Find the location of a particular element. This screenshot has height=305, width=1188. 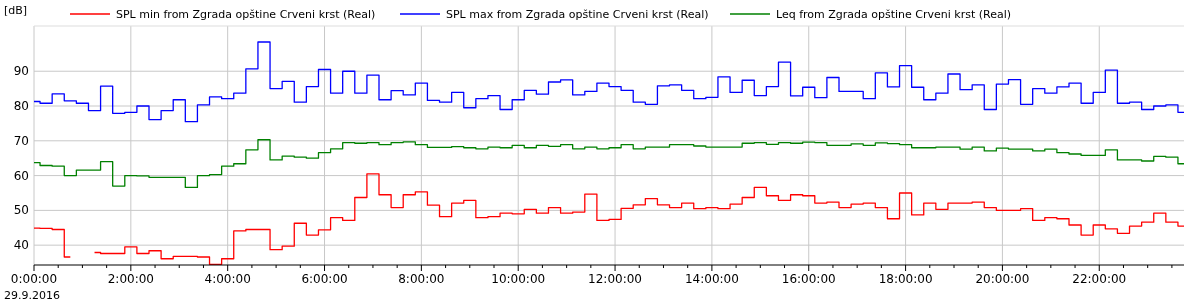

y-tick-label: 90 is located at coordinates (21, 71).